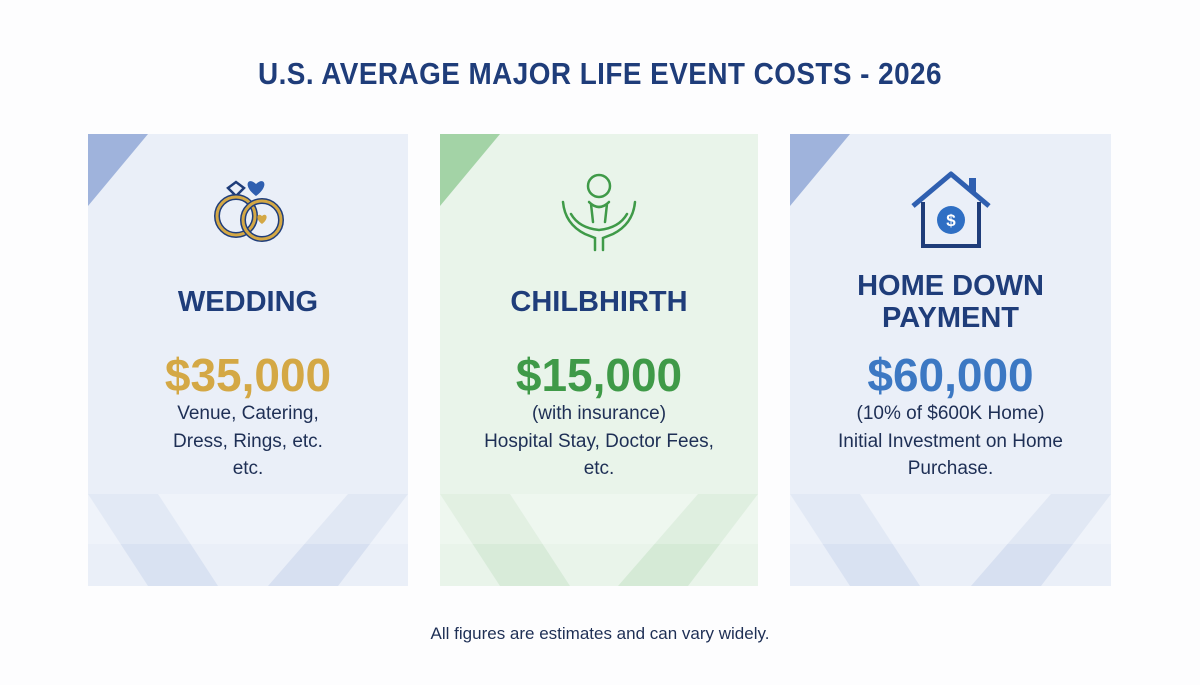  I want to click on detail-line: Dress, Rings, etc., so click(248, 441).